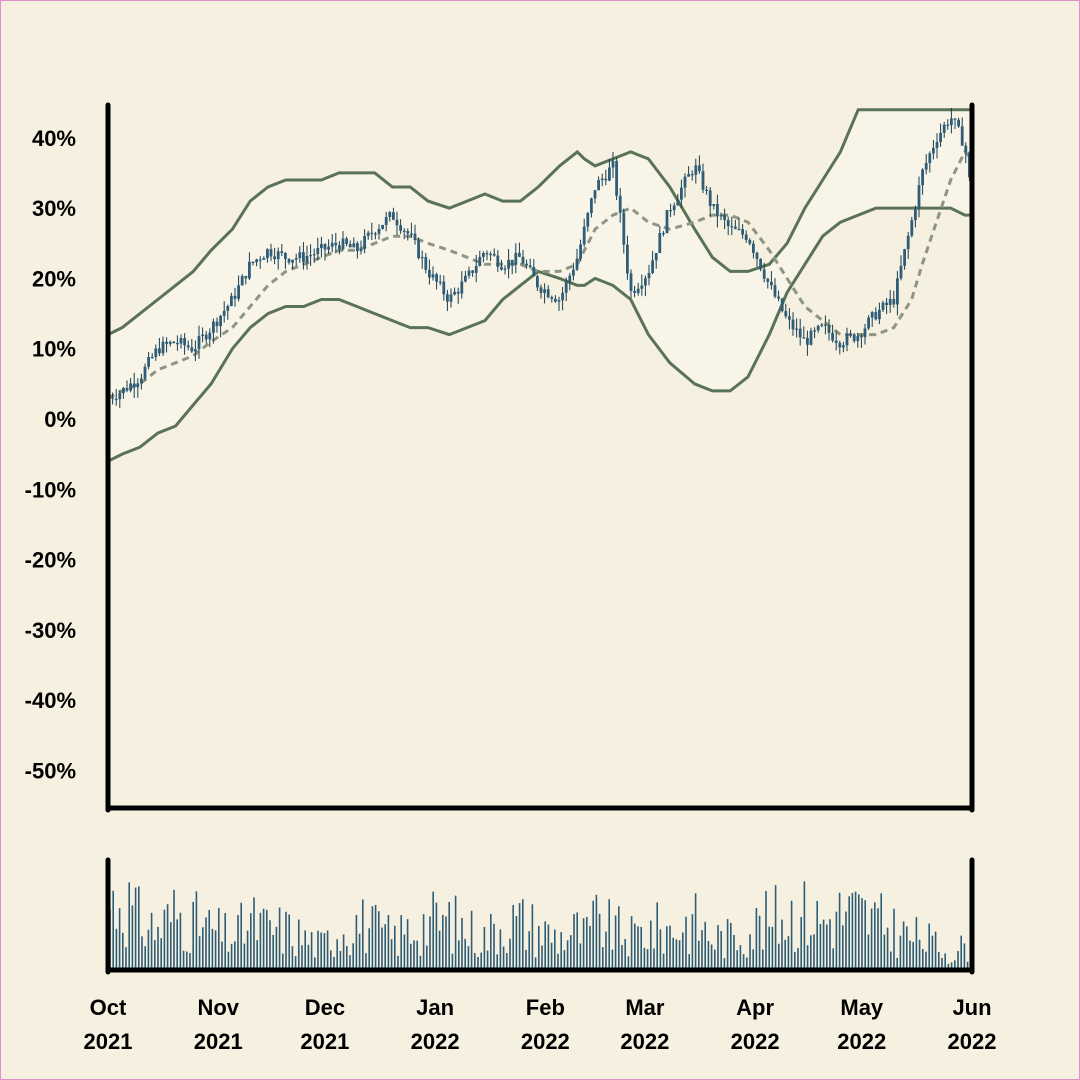 The height and width of the screenshot is (1080, 1080). Describe the element at coordinates (60, 419) in the screenshot. I see `y-tick-label: 0%` at that location.